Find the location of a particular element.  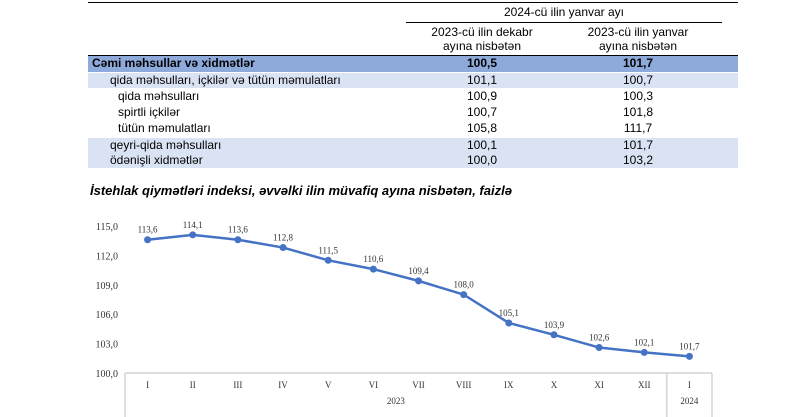

data-label: 102,6 is located at coordinates (599, 338).